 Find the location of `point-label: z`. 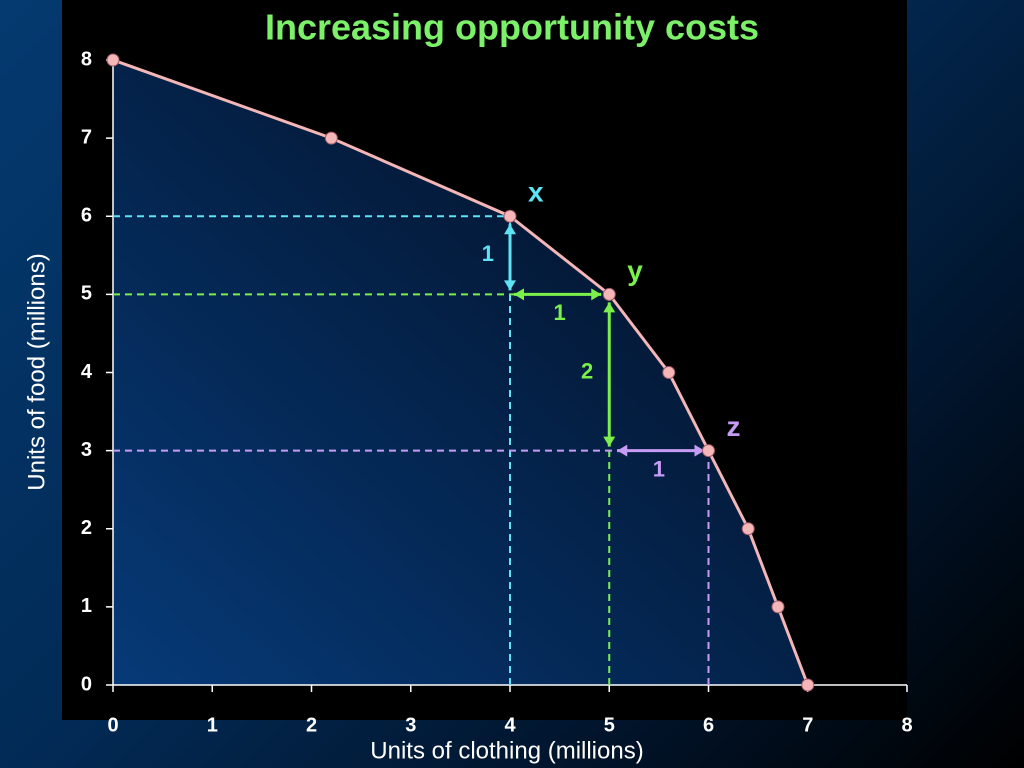

point-label: z is located at coordinates (734, 426).